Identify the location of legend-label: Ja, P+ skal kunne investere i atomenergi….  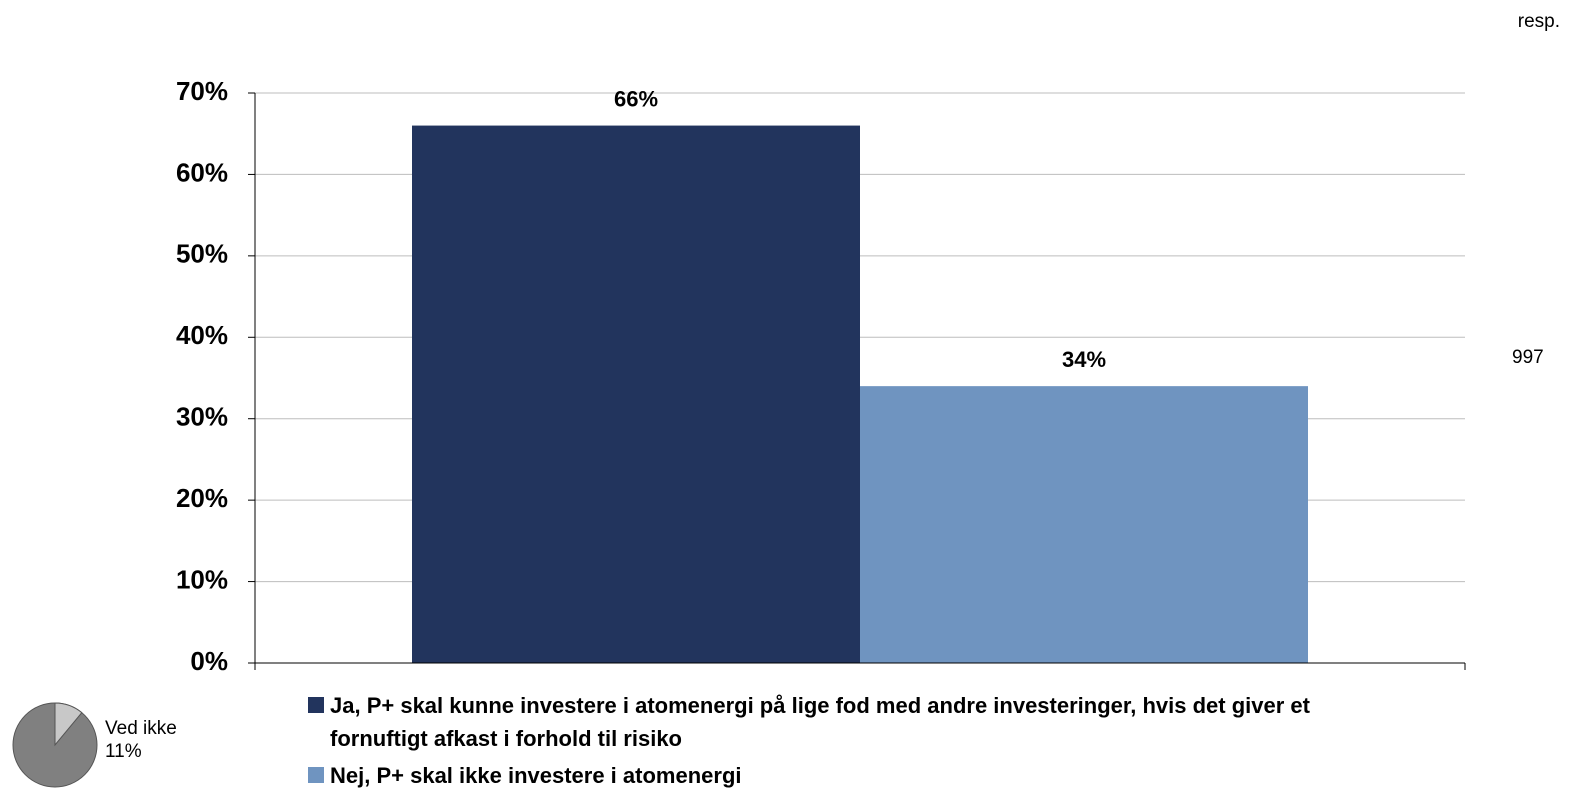
(820, 722).